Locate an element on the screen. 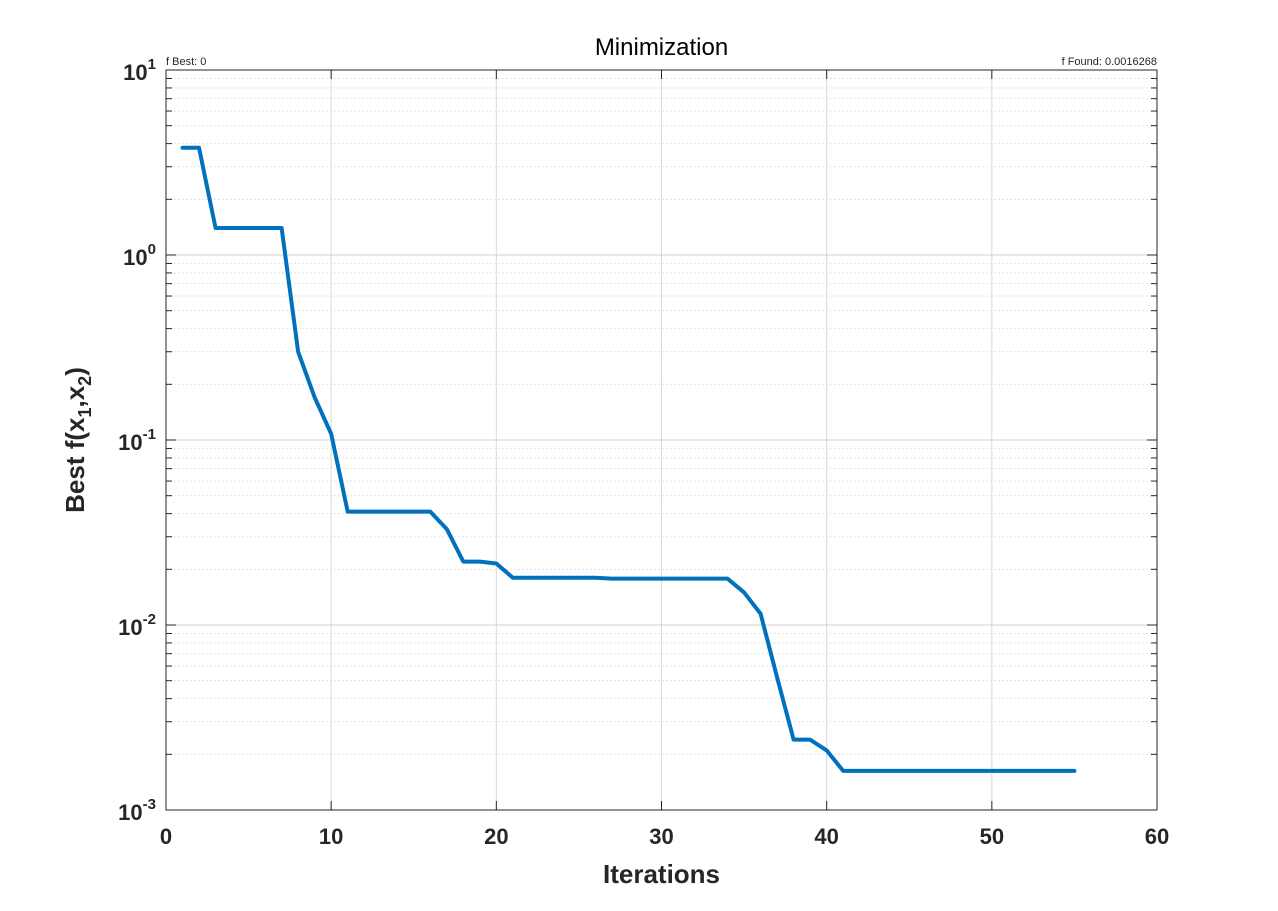 This screenshot has height=911, width=1278. x-tick-label: 30 is located at coordinates (661, 836).